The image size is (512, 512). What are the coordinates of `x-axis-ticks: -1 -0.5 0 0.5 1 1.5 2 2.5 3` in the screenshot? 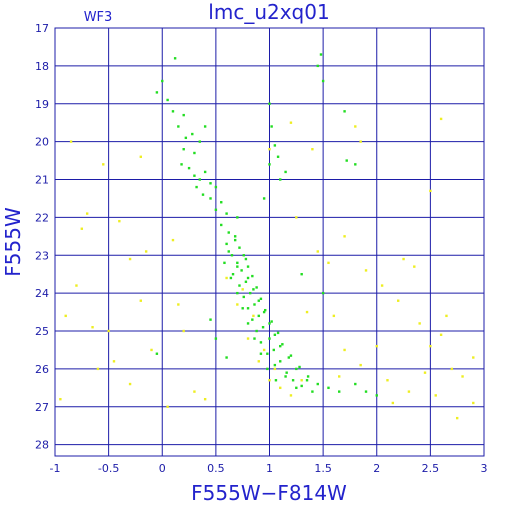 It's located at (269, 468).